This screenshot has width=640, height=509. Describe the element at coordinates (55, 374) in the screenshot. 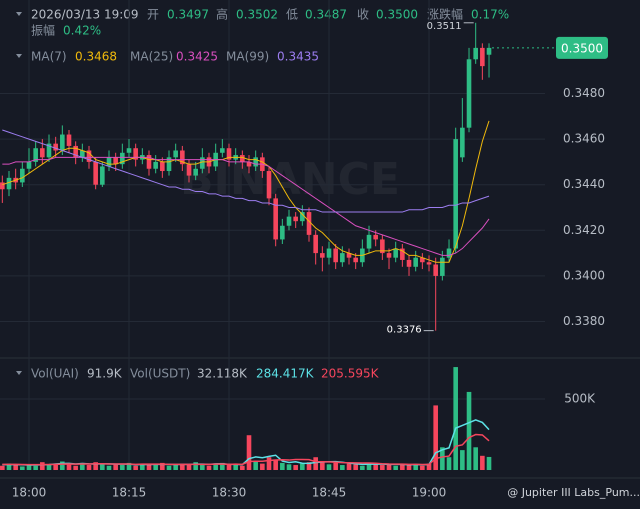

I see `volume-legend-name: Vol(UAI)` at that location.